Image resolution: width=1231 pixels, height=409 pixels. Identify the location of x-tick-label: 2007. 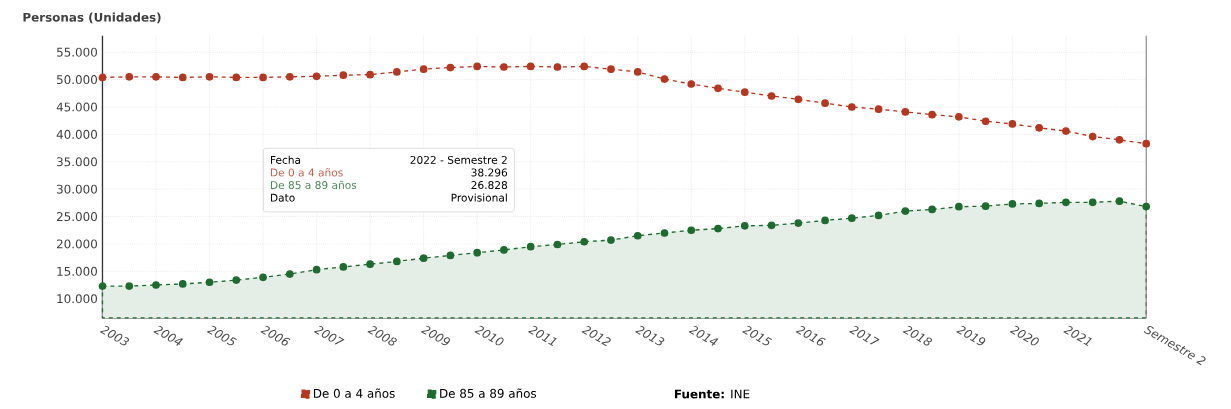
(329, 335).